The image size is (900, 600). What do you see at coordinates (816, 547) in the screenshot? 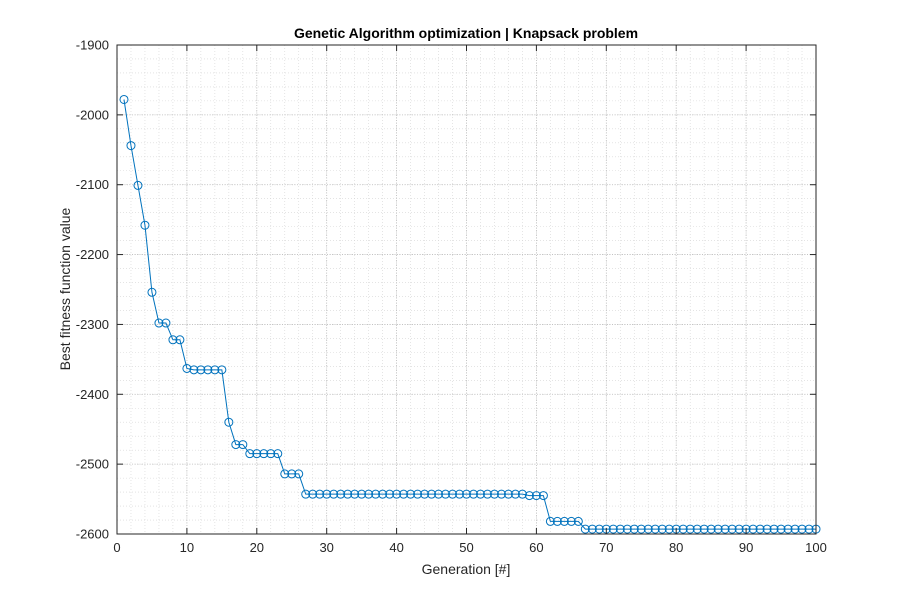
I see `x-tick-label: 100` at bounding box center [816, 547].